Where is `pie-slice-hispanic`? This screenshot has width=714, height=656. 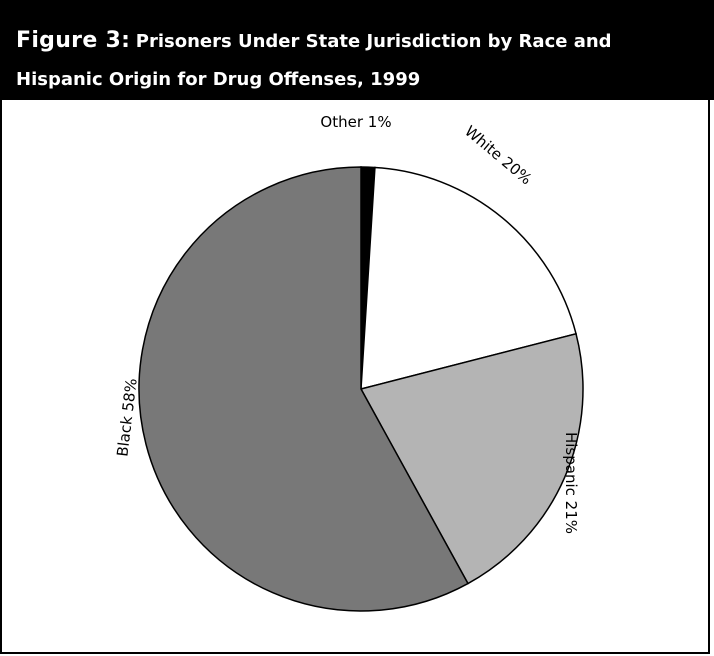
pie-slice-hispanic is located at coordinates (471, 458).